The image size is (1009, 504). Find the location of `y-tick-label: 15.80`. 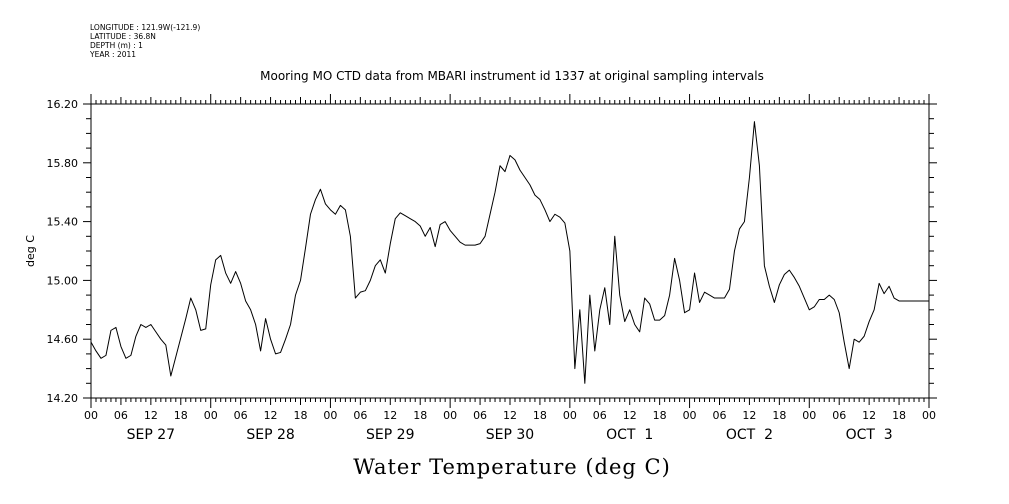

y-tick-label: 15.80 is located at coordinates (63, 163).